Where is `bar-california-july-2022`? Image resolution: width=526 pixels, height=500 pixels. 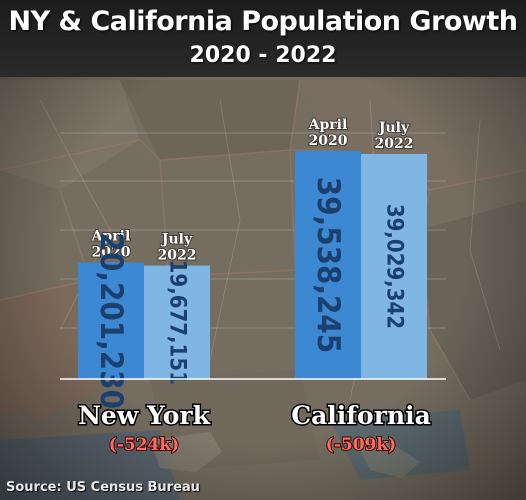
bar-california-july-2022 is located at coordinates (394, 266).